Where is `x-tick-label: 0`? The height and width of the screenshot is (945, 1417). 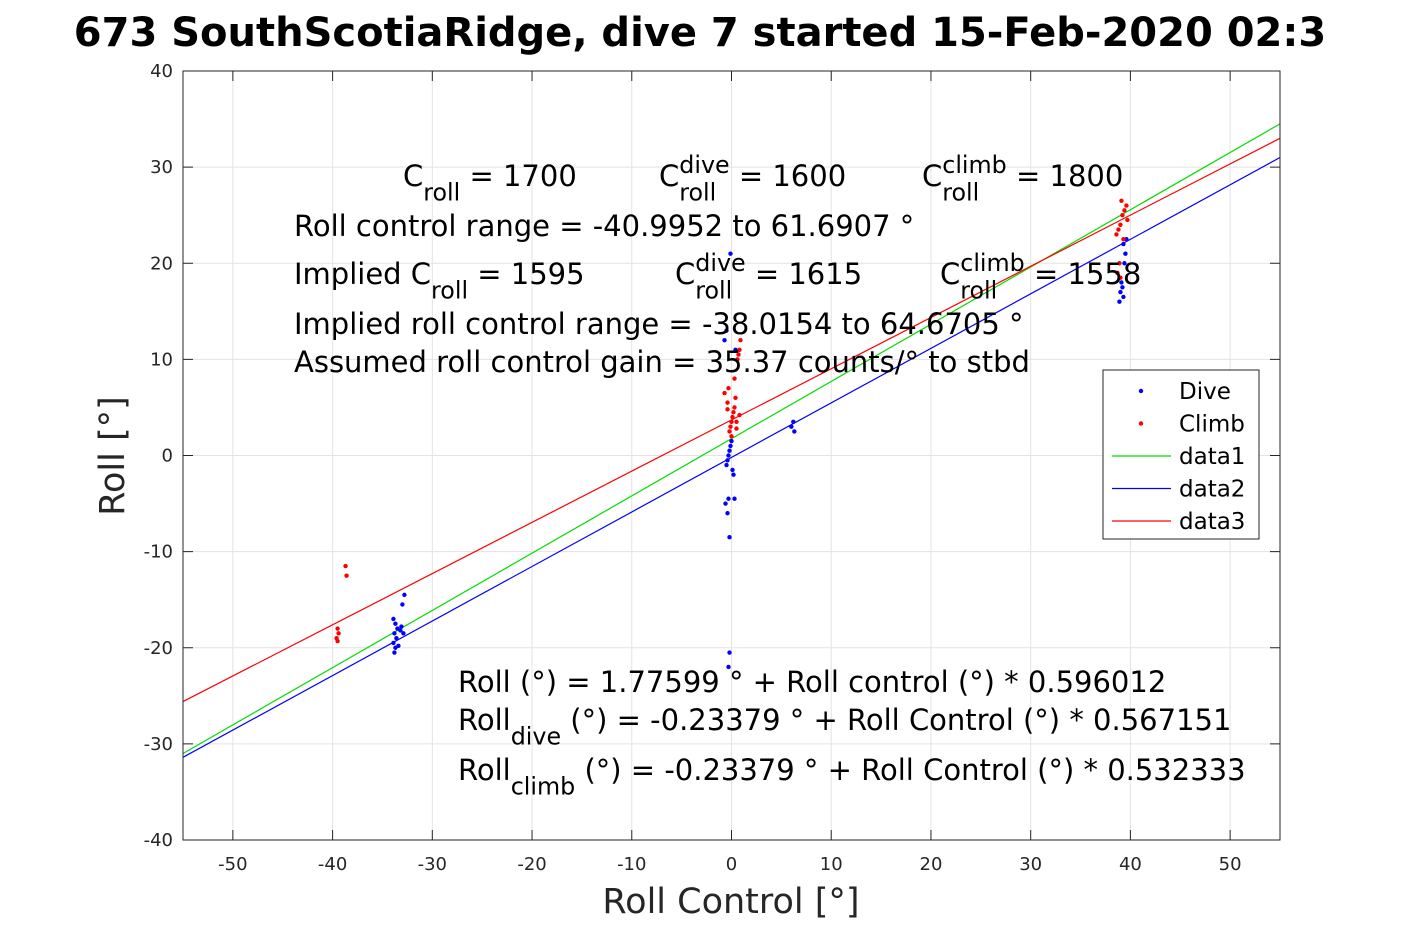 x-tick-label: 0 is located at coordinates (731, 864).